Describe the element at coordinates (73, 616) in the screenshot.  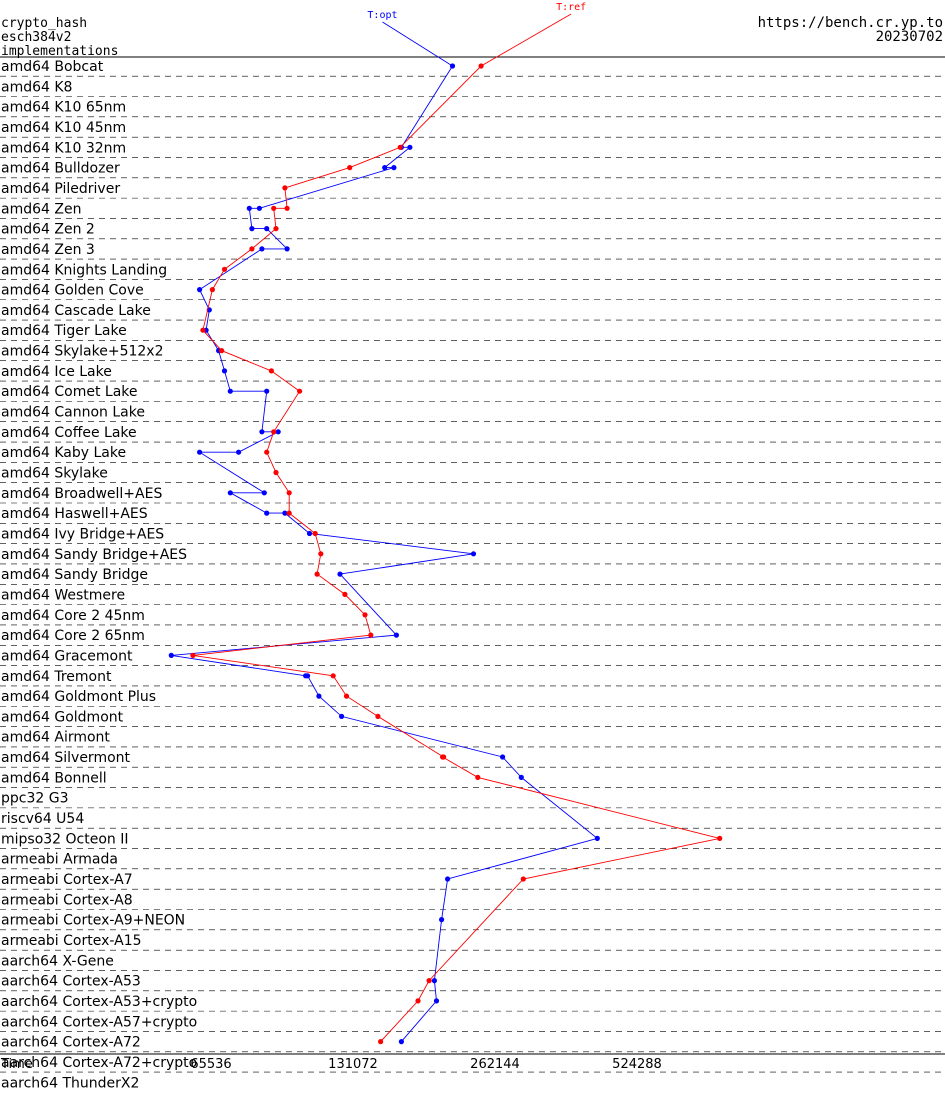
I see `category-label: amd64 Core 2 45nm` at that location.